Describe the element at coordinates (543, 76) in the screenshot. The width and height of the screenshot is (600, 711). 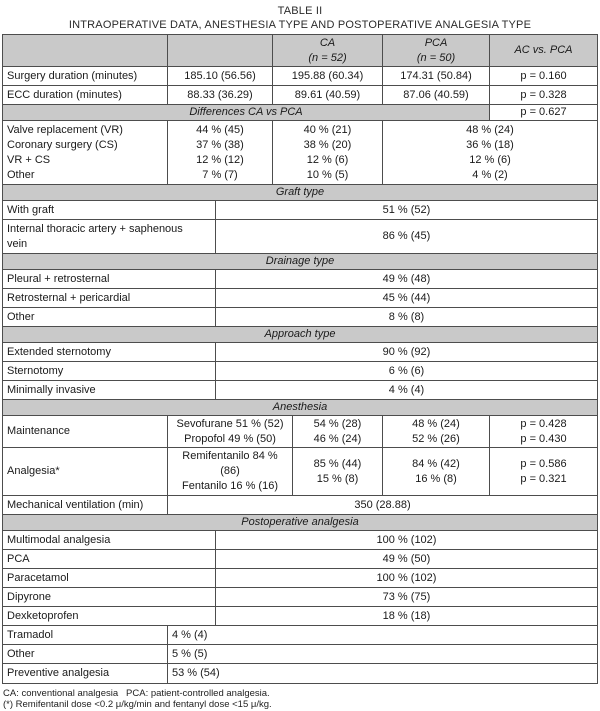
I see `value-cell: p = 0.160` at that location.